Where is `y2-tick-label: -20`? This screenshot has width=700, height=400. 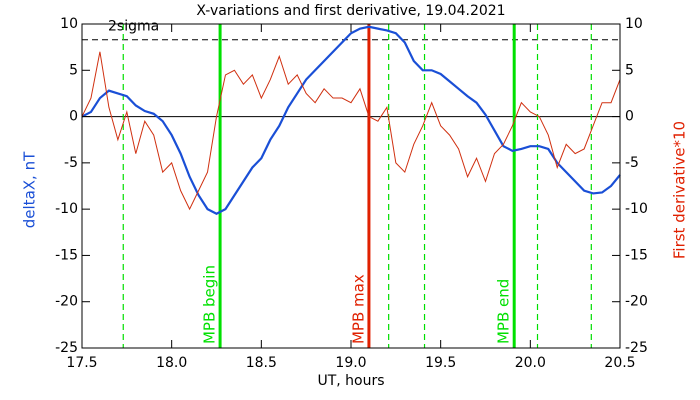 y2-tick-label: -20 is located at coordinates (636, 302).